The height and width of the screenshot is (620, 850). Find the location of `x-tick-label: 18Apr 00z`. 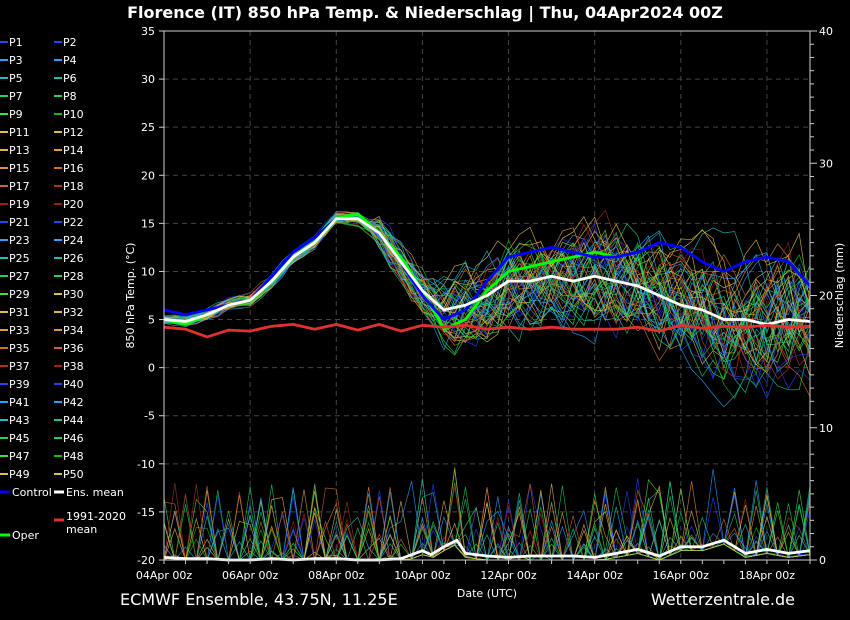

x-tick-label: 18Apr 00z is located at coordinates (767, 575).